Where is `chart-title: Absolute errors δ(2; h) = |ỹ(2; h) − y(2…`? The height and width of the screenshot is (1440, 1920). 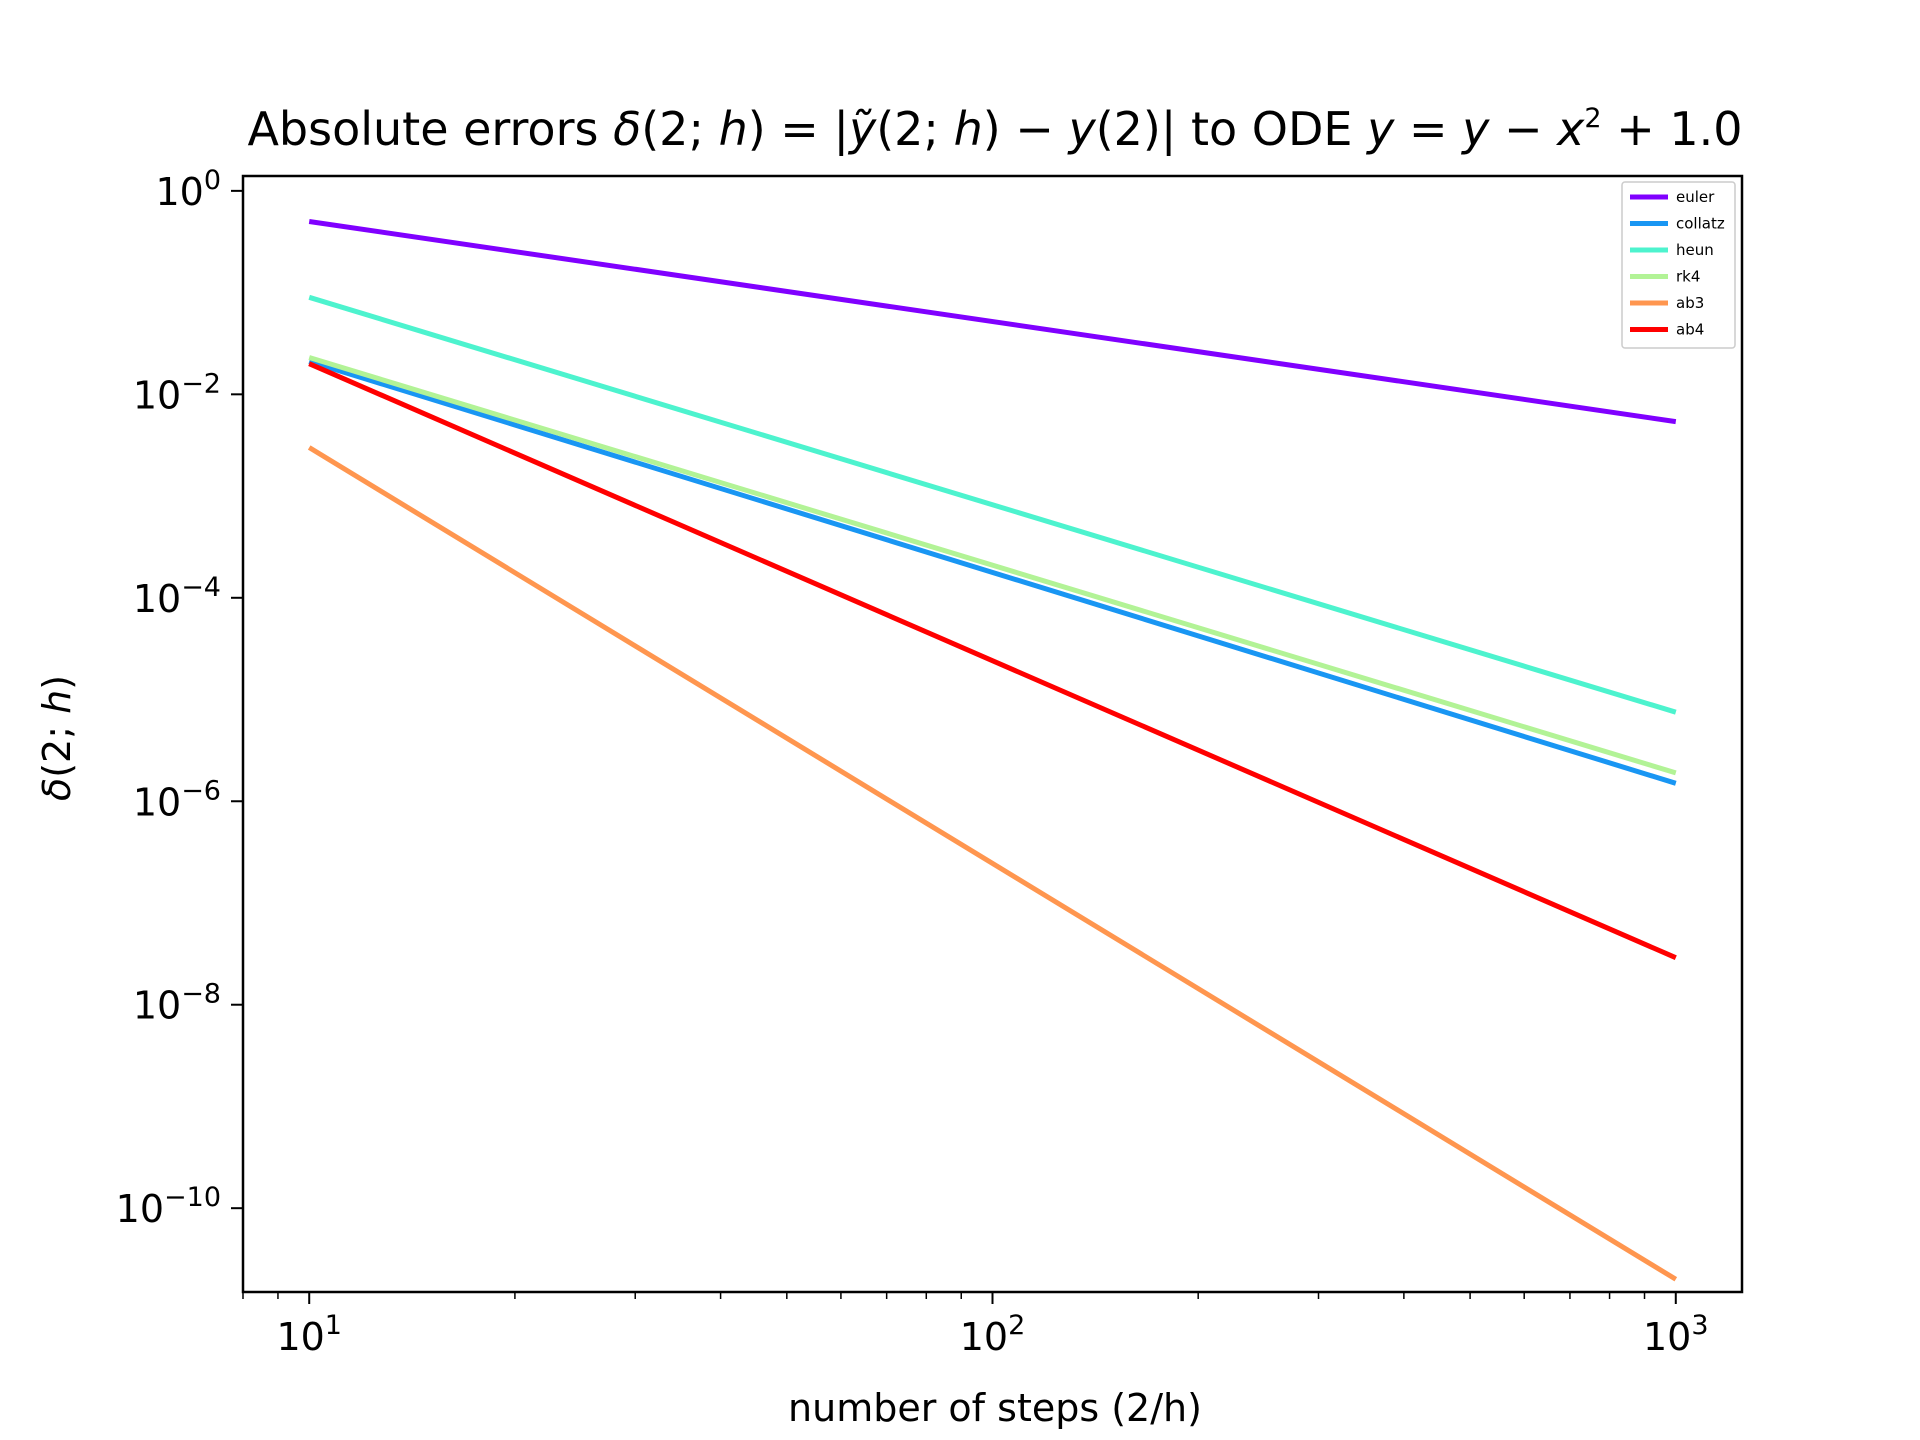
chart-title: Absolute errors δ(2; h) = |ỹ(2; h) − y(2… is located at coordinates (994, 129).